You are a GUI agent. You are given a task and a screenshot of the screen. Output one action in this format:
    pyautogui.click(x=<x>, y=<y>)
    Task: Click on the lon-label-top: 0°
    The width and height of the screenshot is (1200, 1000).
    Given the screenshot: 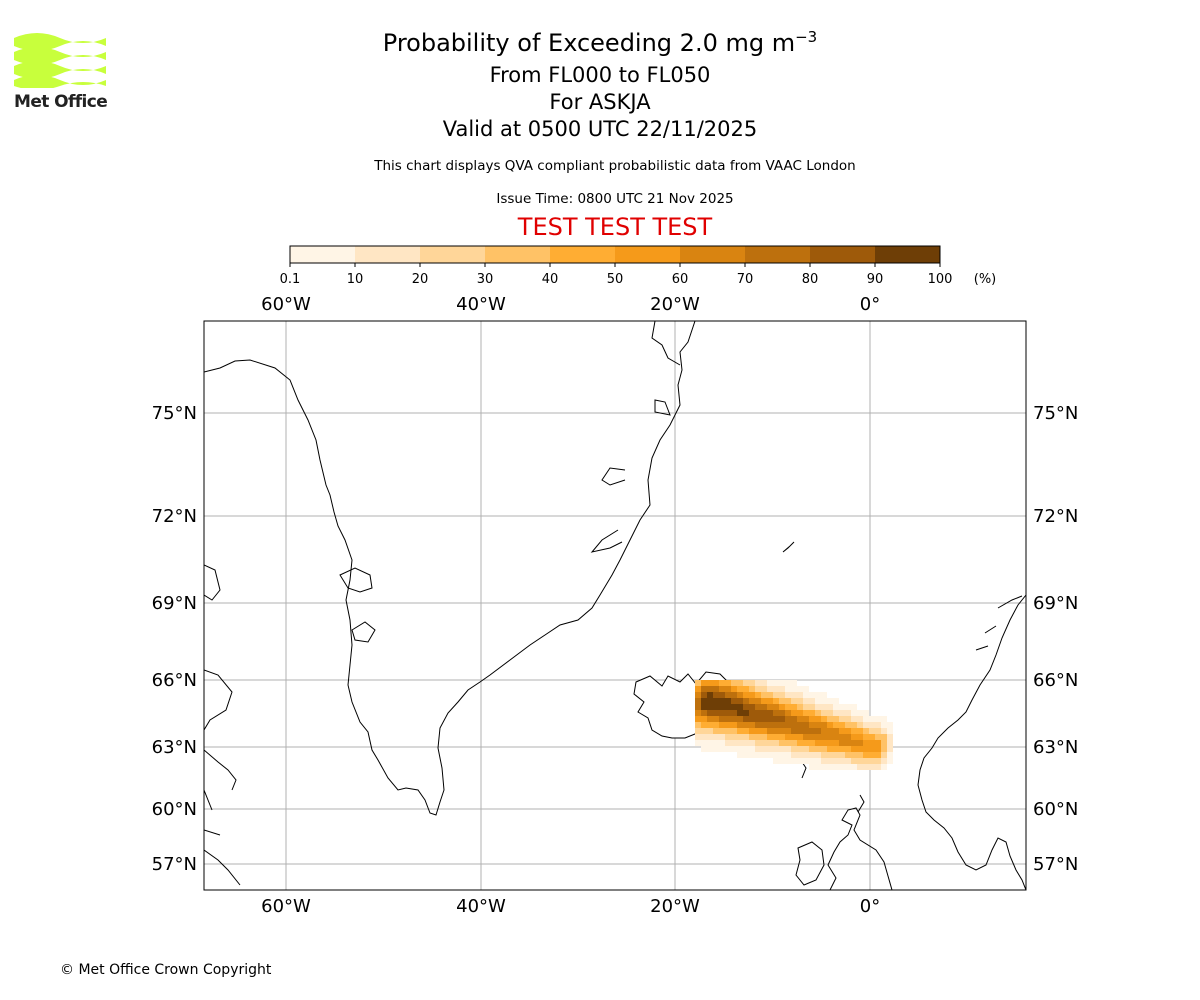 What is the action you would take?
    pyautogui.click(x=870, y=304)
    